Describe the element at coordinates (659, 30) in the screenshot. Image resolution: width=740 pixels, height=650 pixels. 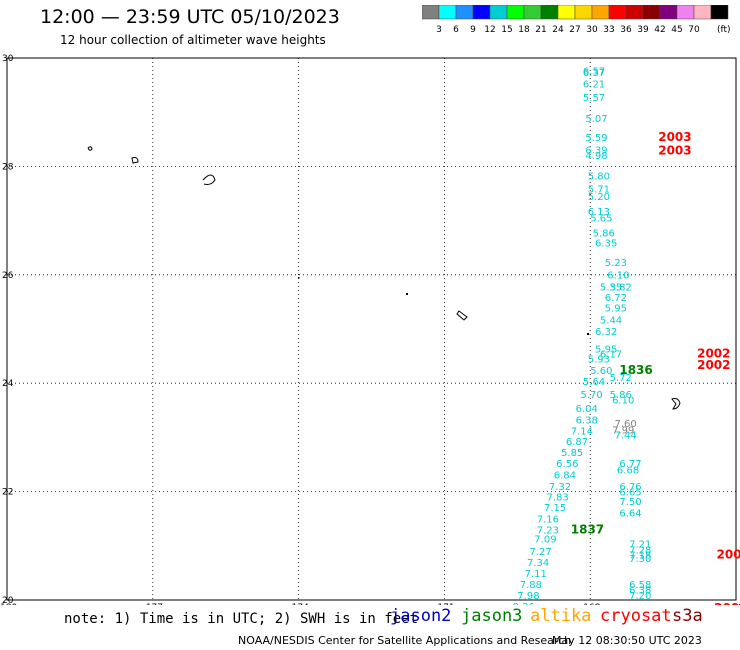
I see `colorbar-label: 42` at that location.